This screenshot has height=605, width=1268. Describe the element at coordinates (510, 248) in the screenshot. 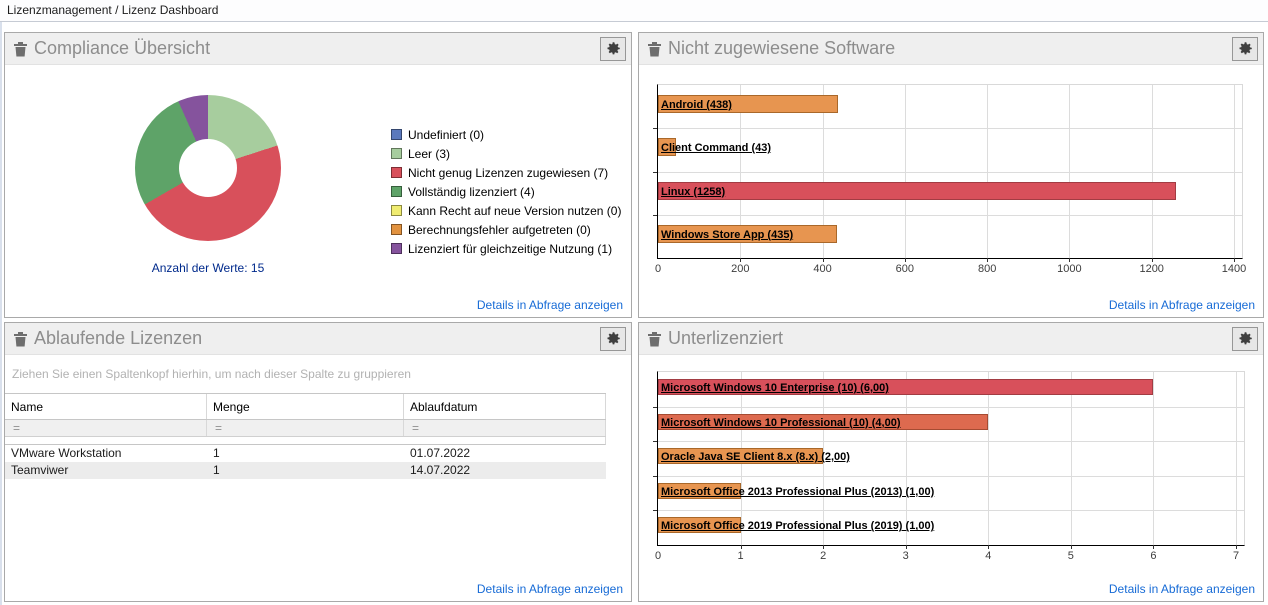

I see `legend-label: Lizenziert für gleichzeitige Nutzung (1)` at that location.